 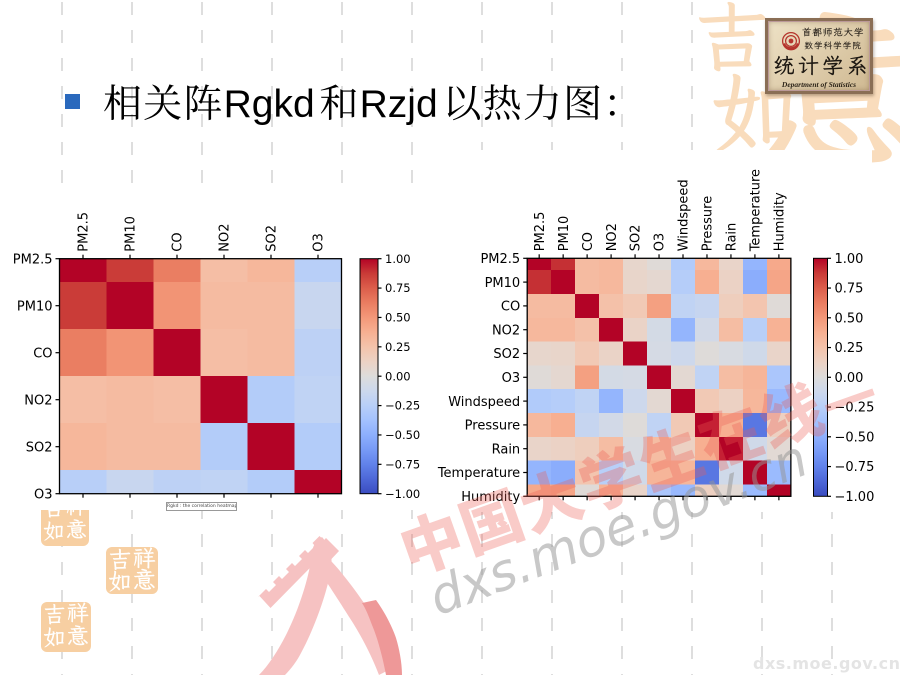 I want to click on title-bullet-icon, so click(x=72, y=101).